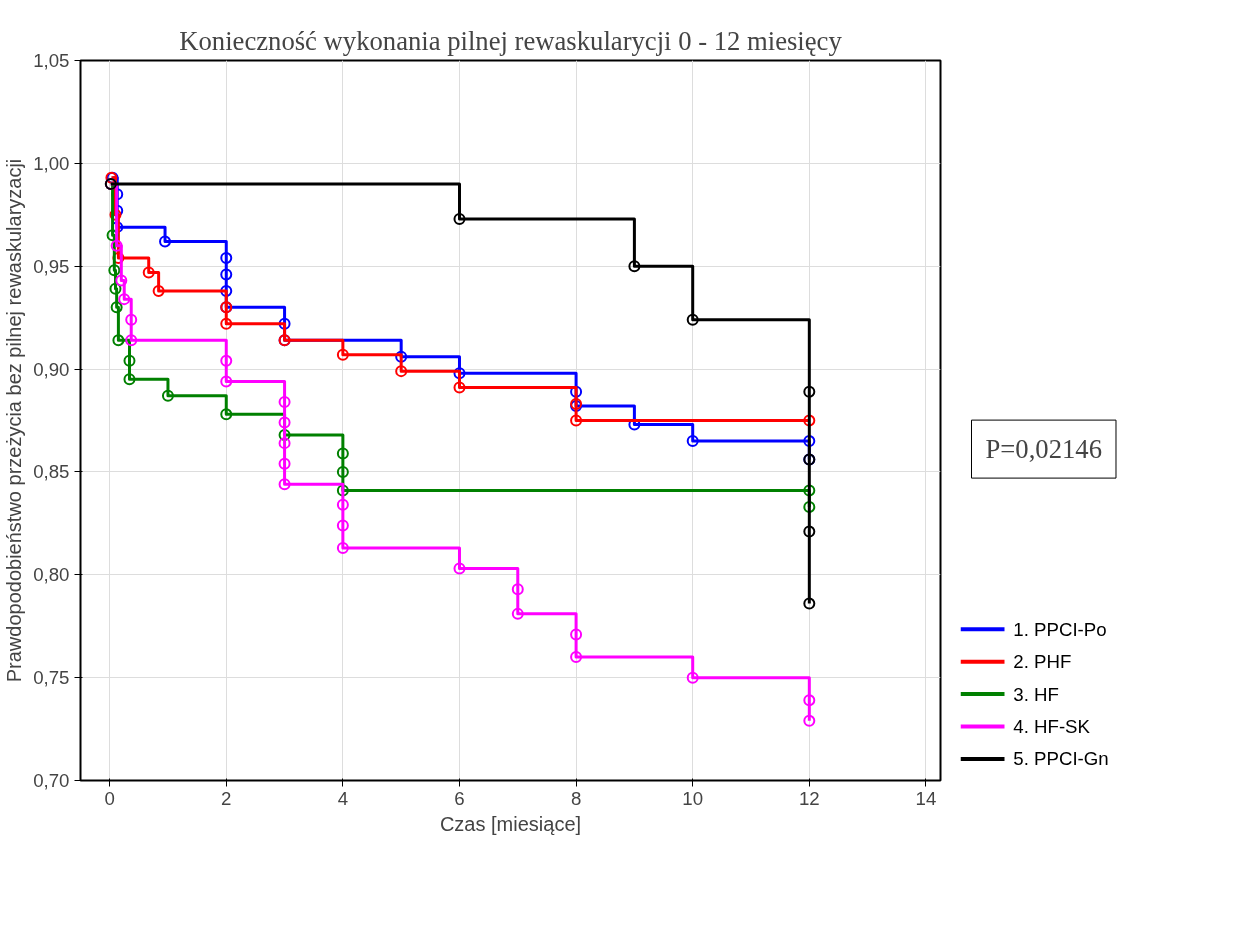 The height and width of the screenshot is (929, 1236). What do you see at coordinates (51, 472) in the screenshot?
I see `y-tick-label: 0,85` at bounding box center [51, 472].